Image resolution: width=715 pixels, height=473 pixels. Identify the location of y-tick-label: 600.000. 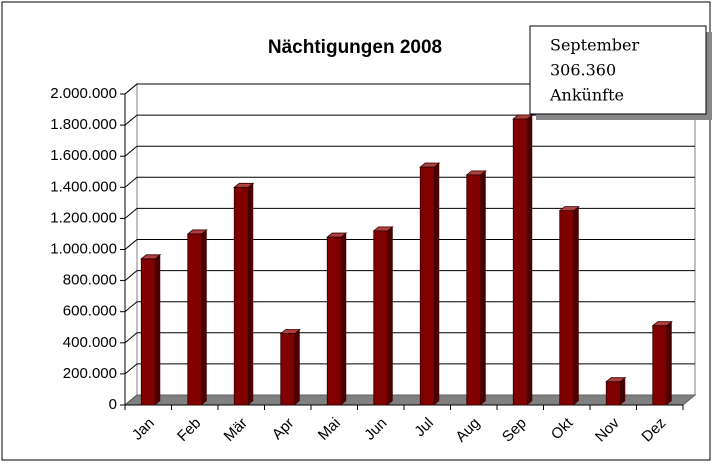
(90, 311).